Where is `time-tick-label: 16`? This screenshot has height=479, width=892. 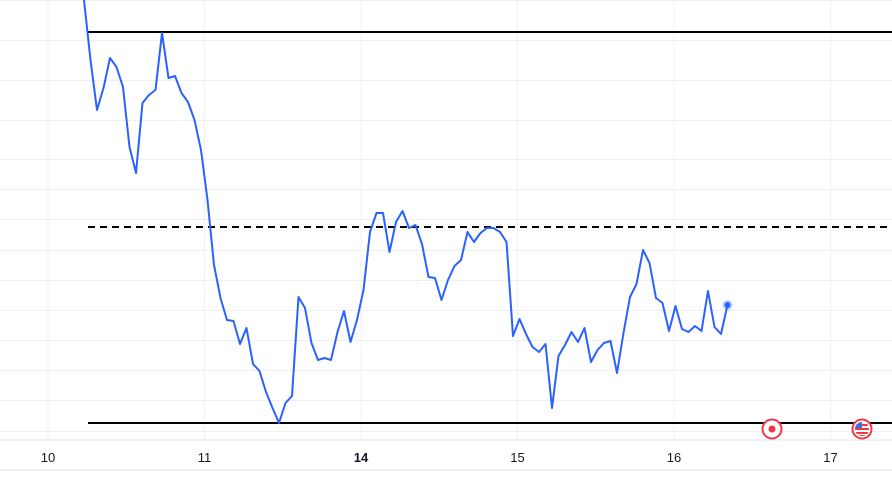 time-tick-label: 16 is located at coordinates (674, 457).